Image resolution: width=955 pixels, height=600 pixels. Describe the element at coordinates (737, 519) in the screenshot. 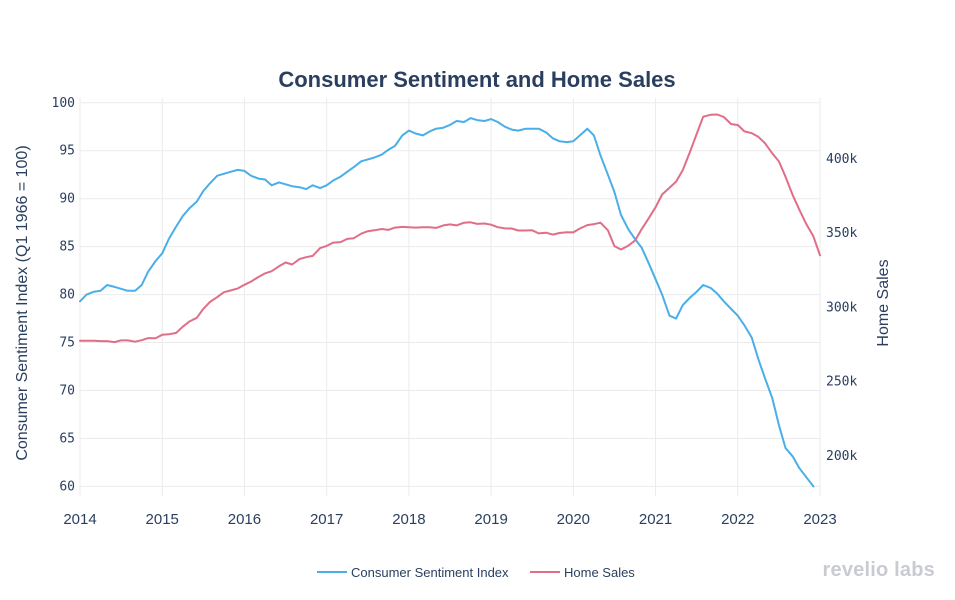

I see `x-tick-label: 2022` at that location.